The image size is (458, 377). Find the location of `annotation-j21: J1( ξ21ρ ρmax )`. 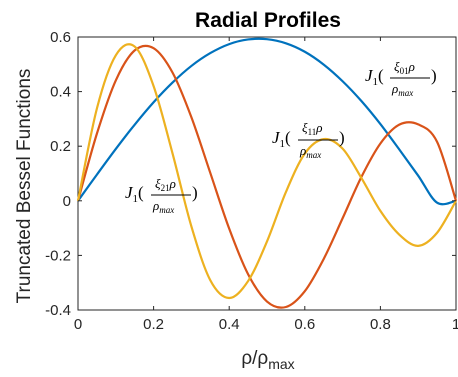

annotation-j21: J1( ξ21ρ ρmax ) is located at coordinates (161, 195).